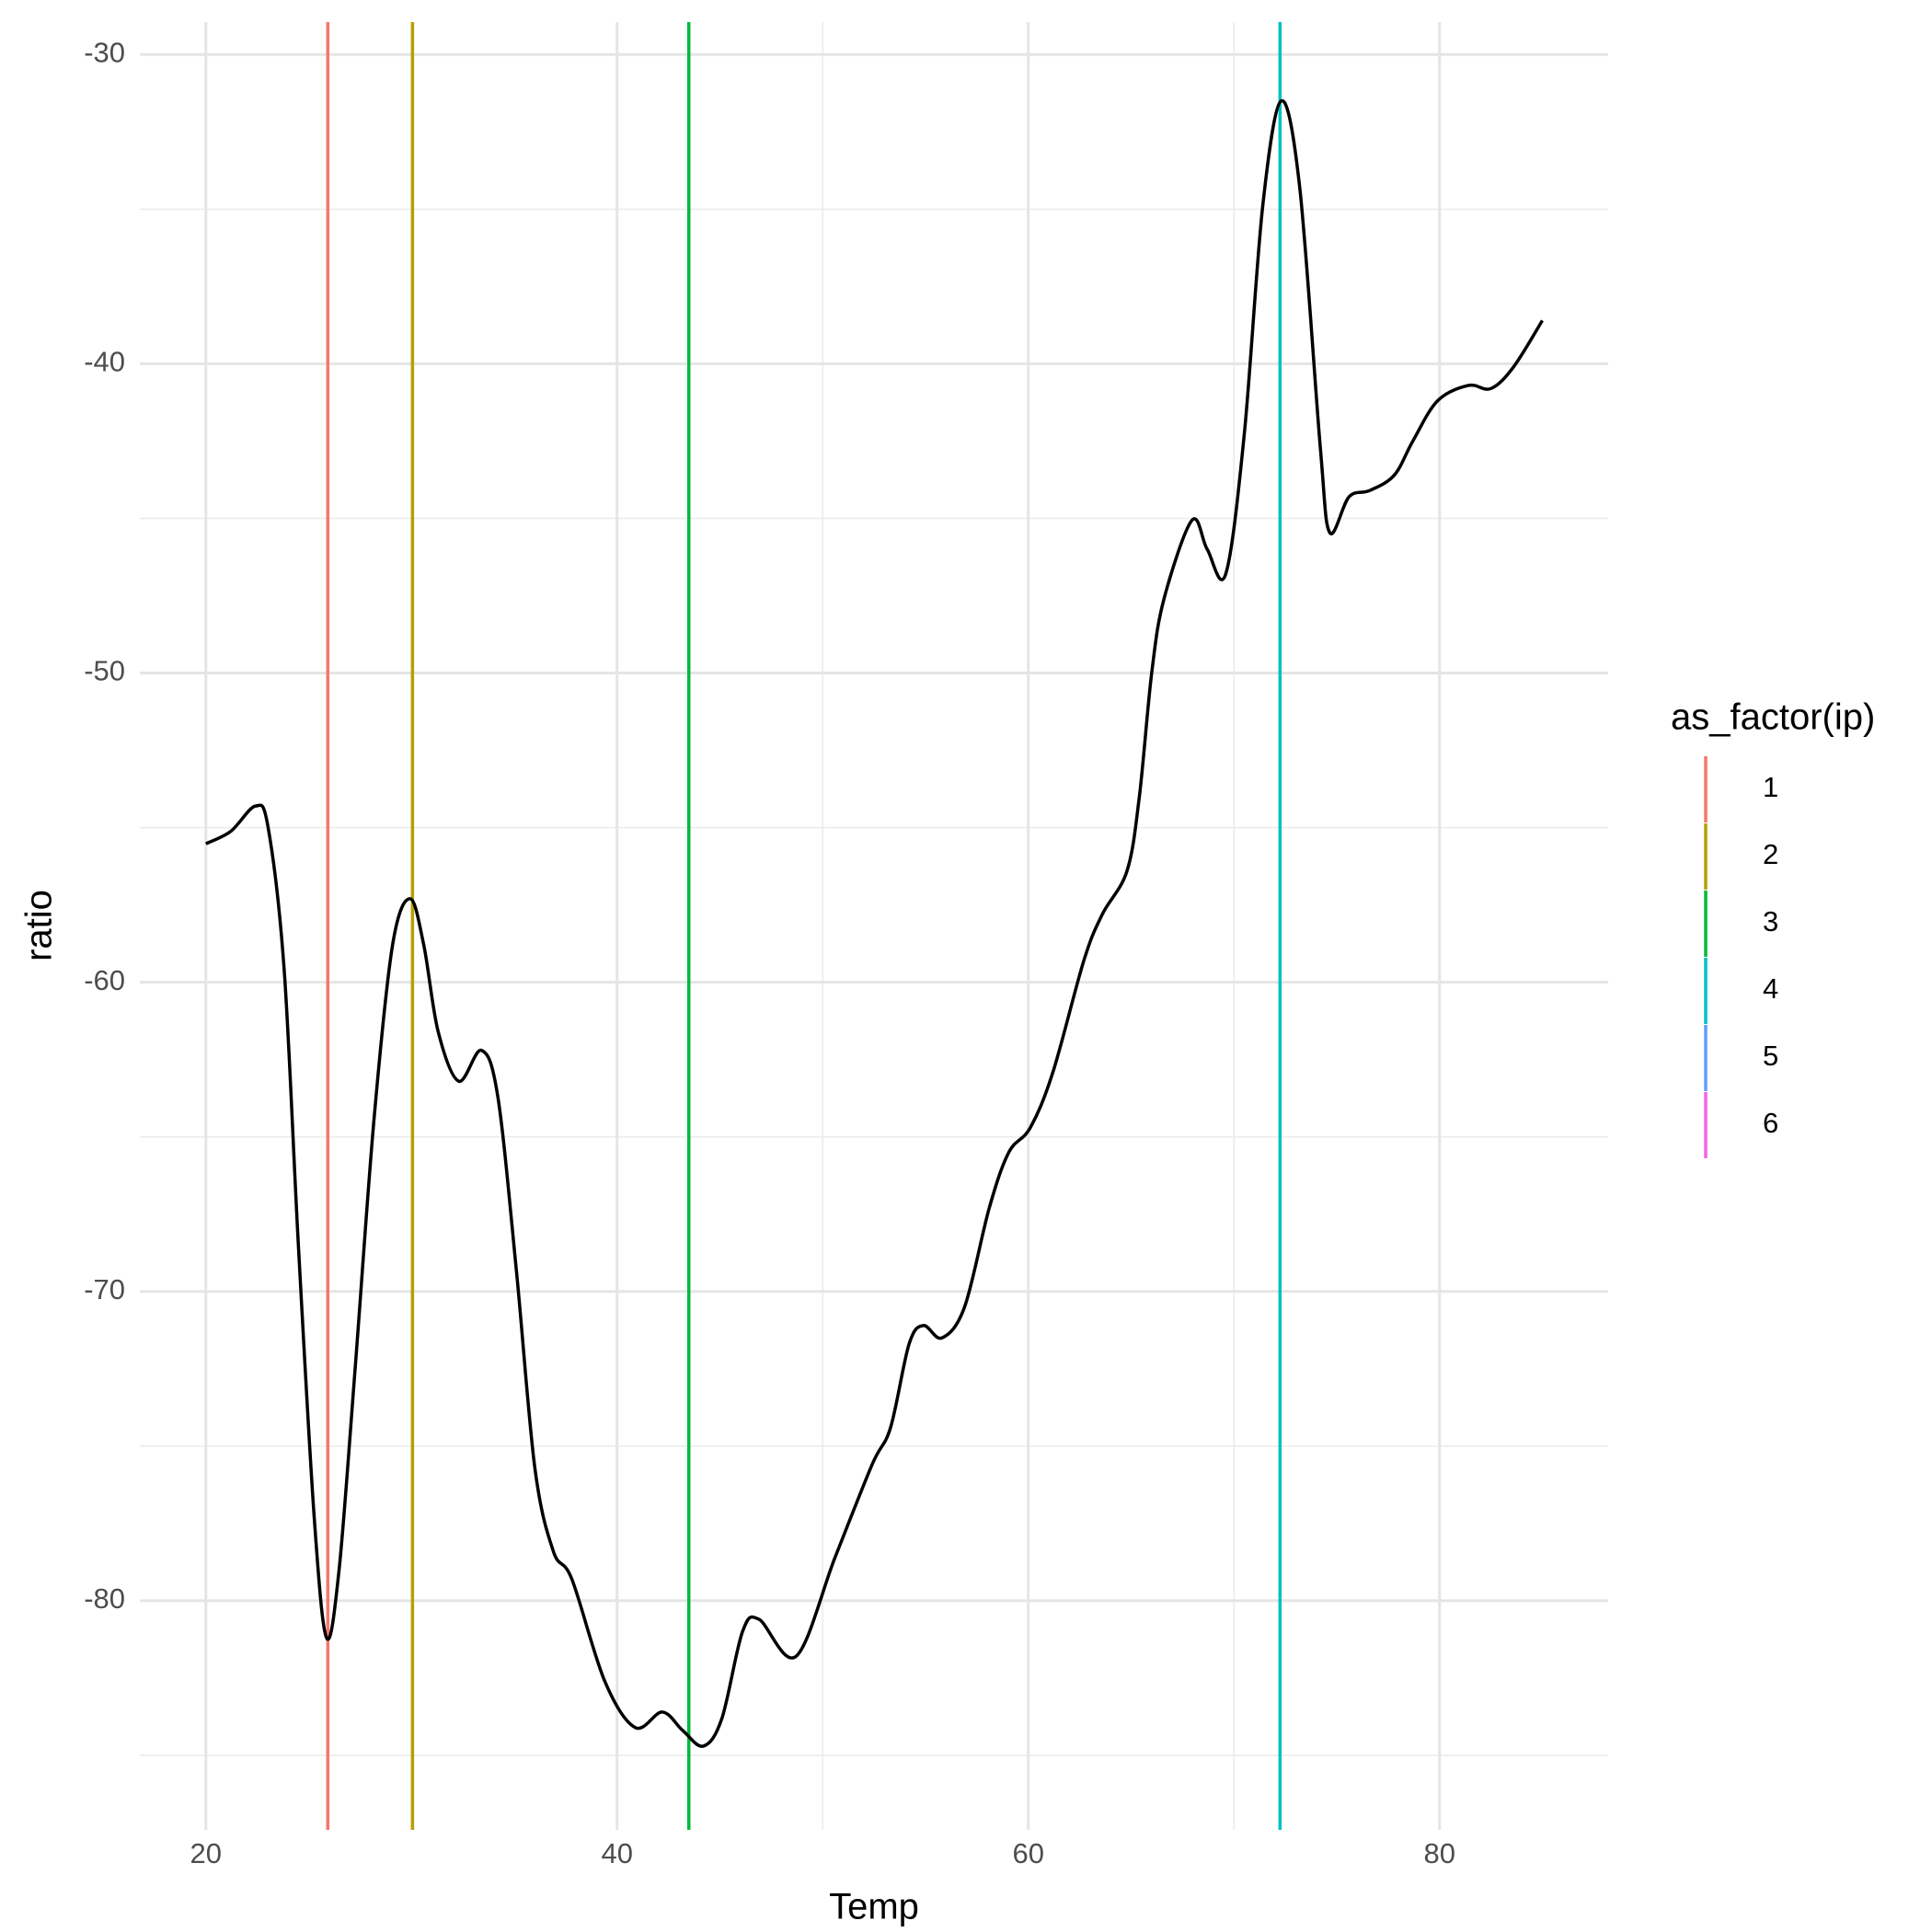 Image resolution: width=1932 pixels, height=1932 pixels. What do you see at coordinates (104, 362) in the screenshot?
I see `y-tick-label: -40` at bounding box center [104, 362].